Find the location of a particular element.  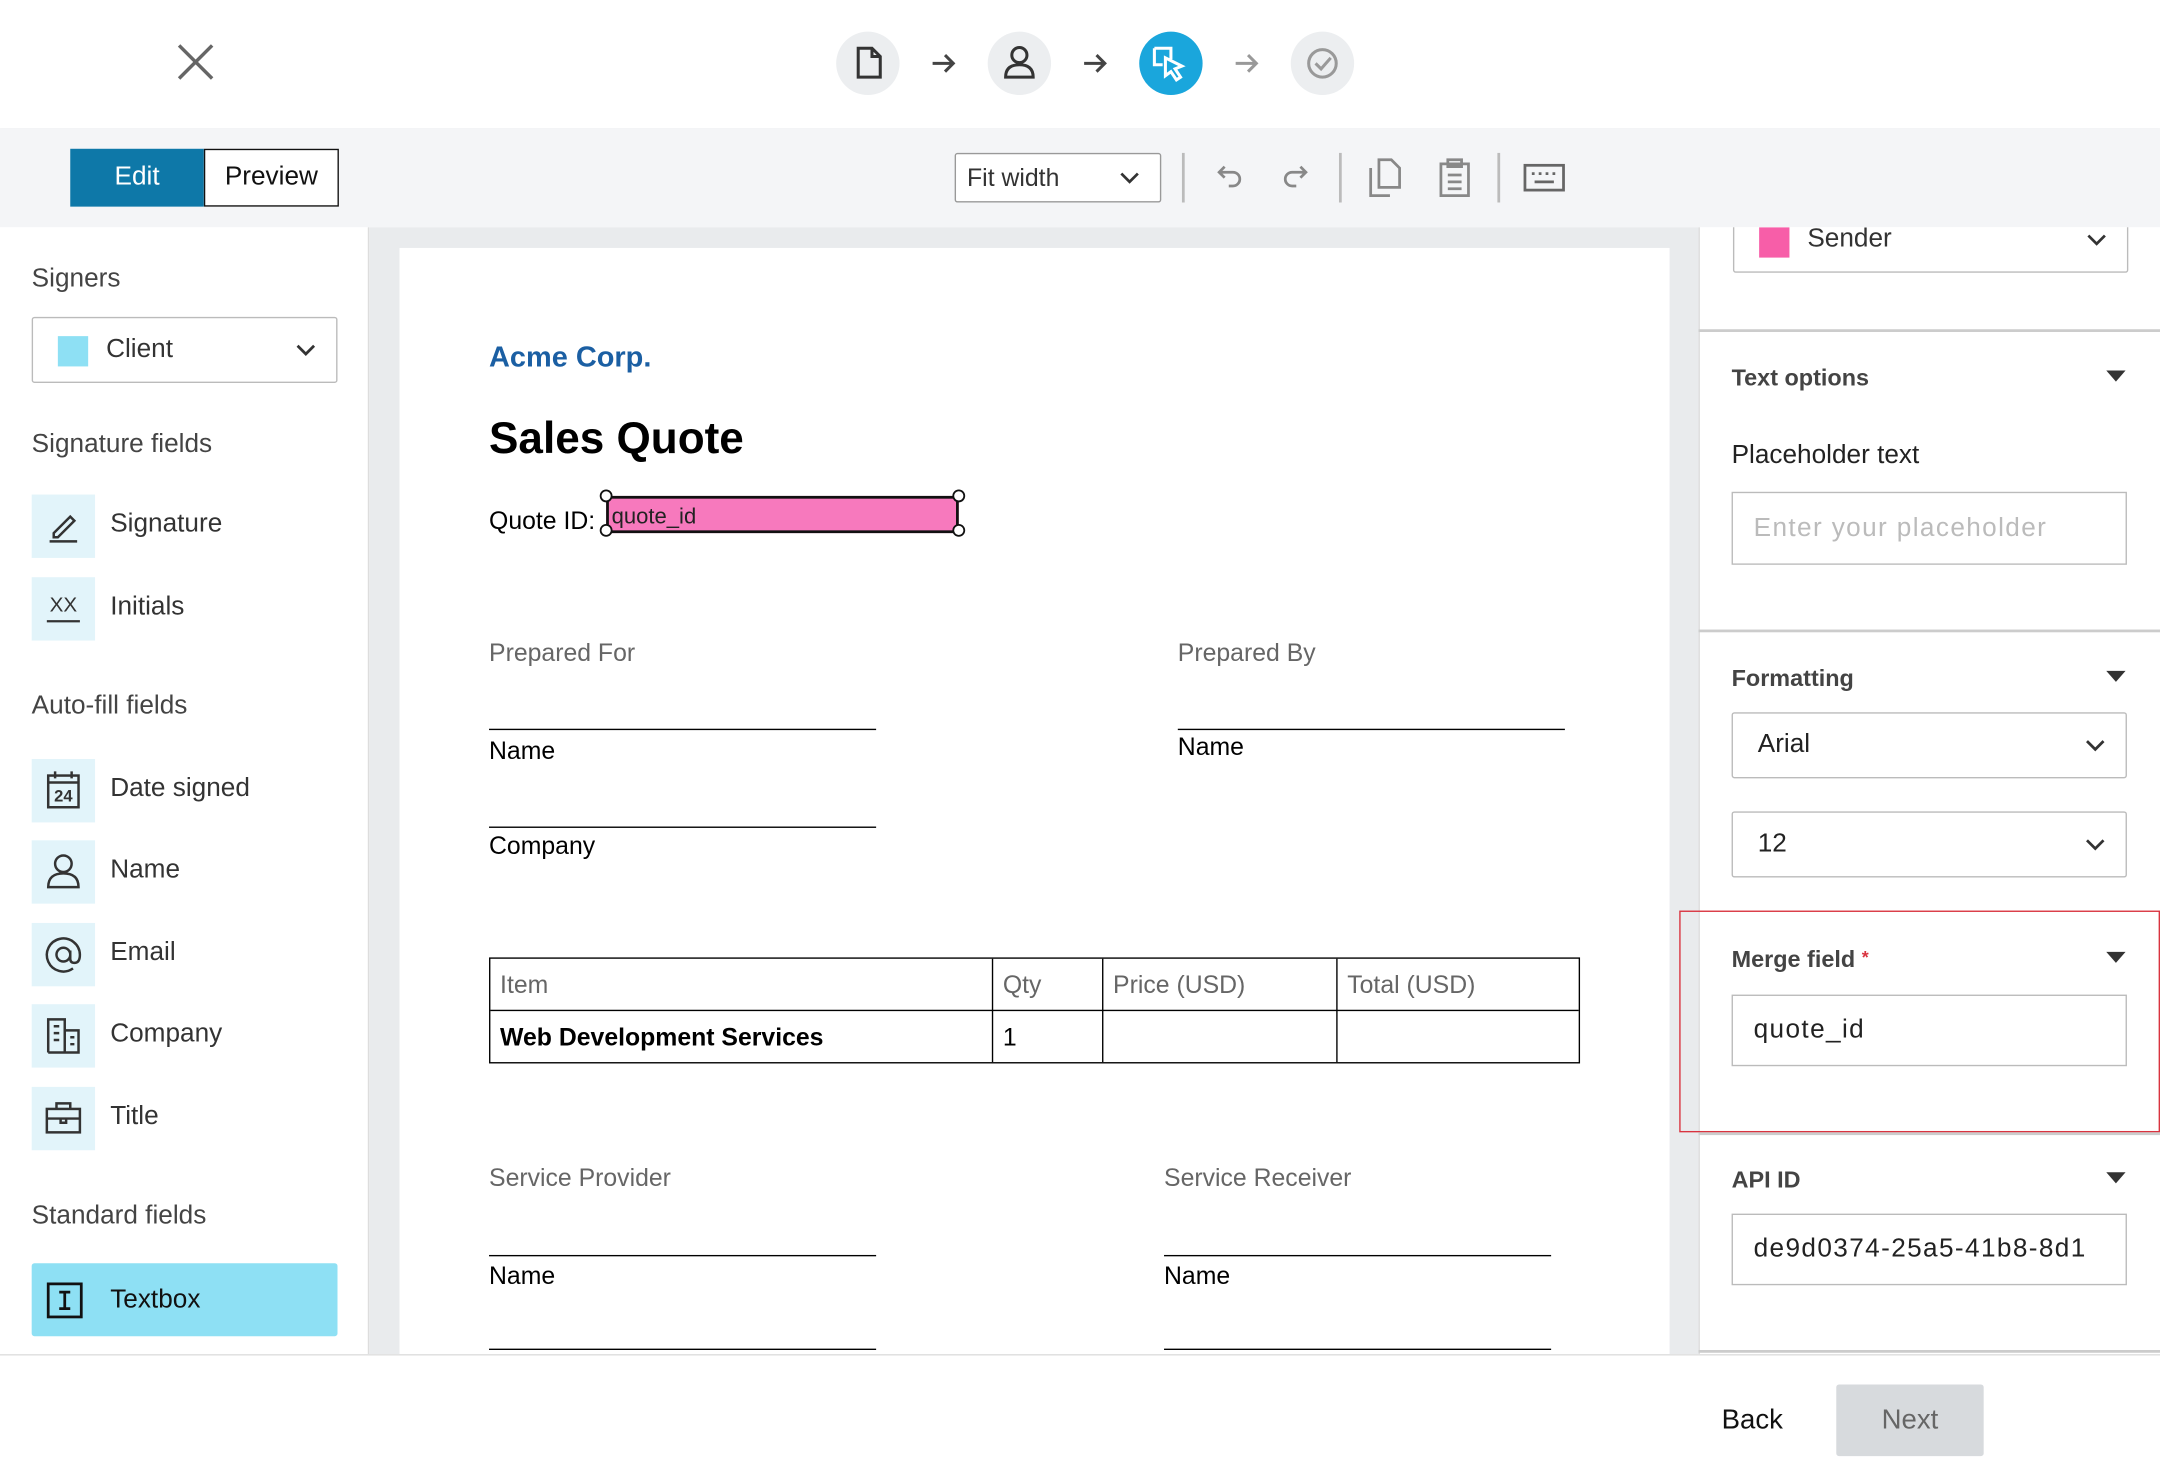

signer-name: Client is located at coordinates (139, 349).